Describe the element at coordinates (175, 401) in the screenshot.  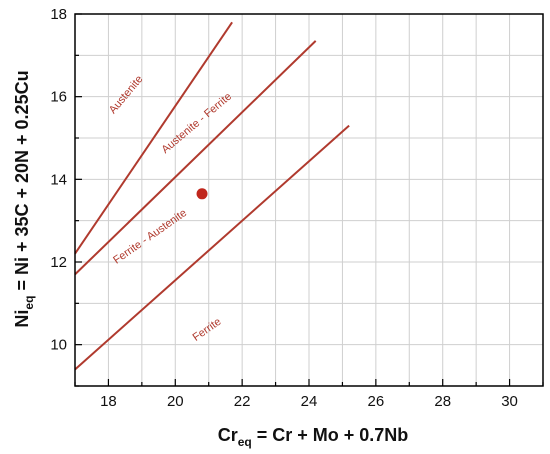
I see `x-tick-label: 20` at that location.